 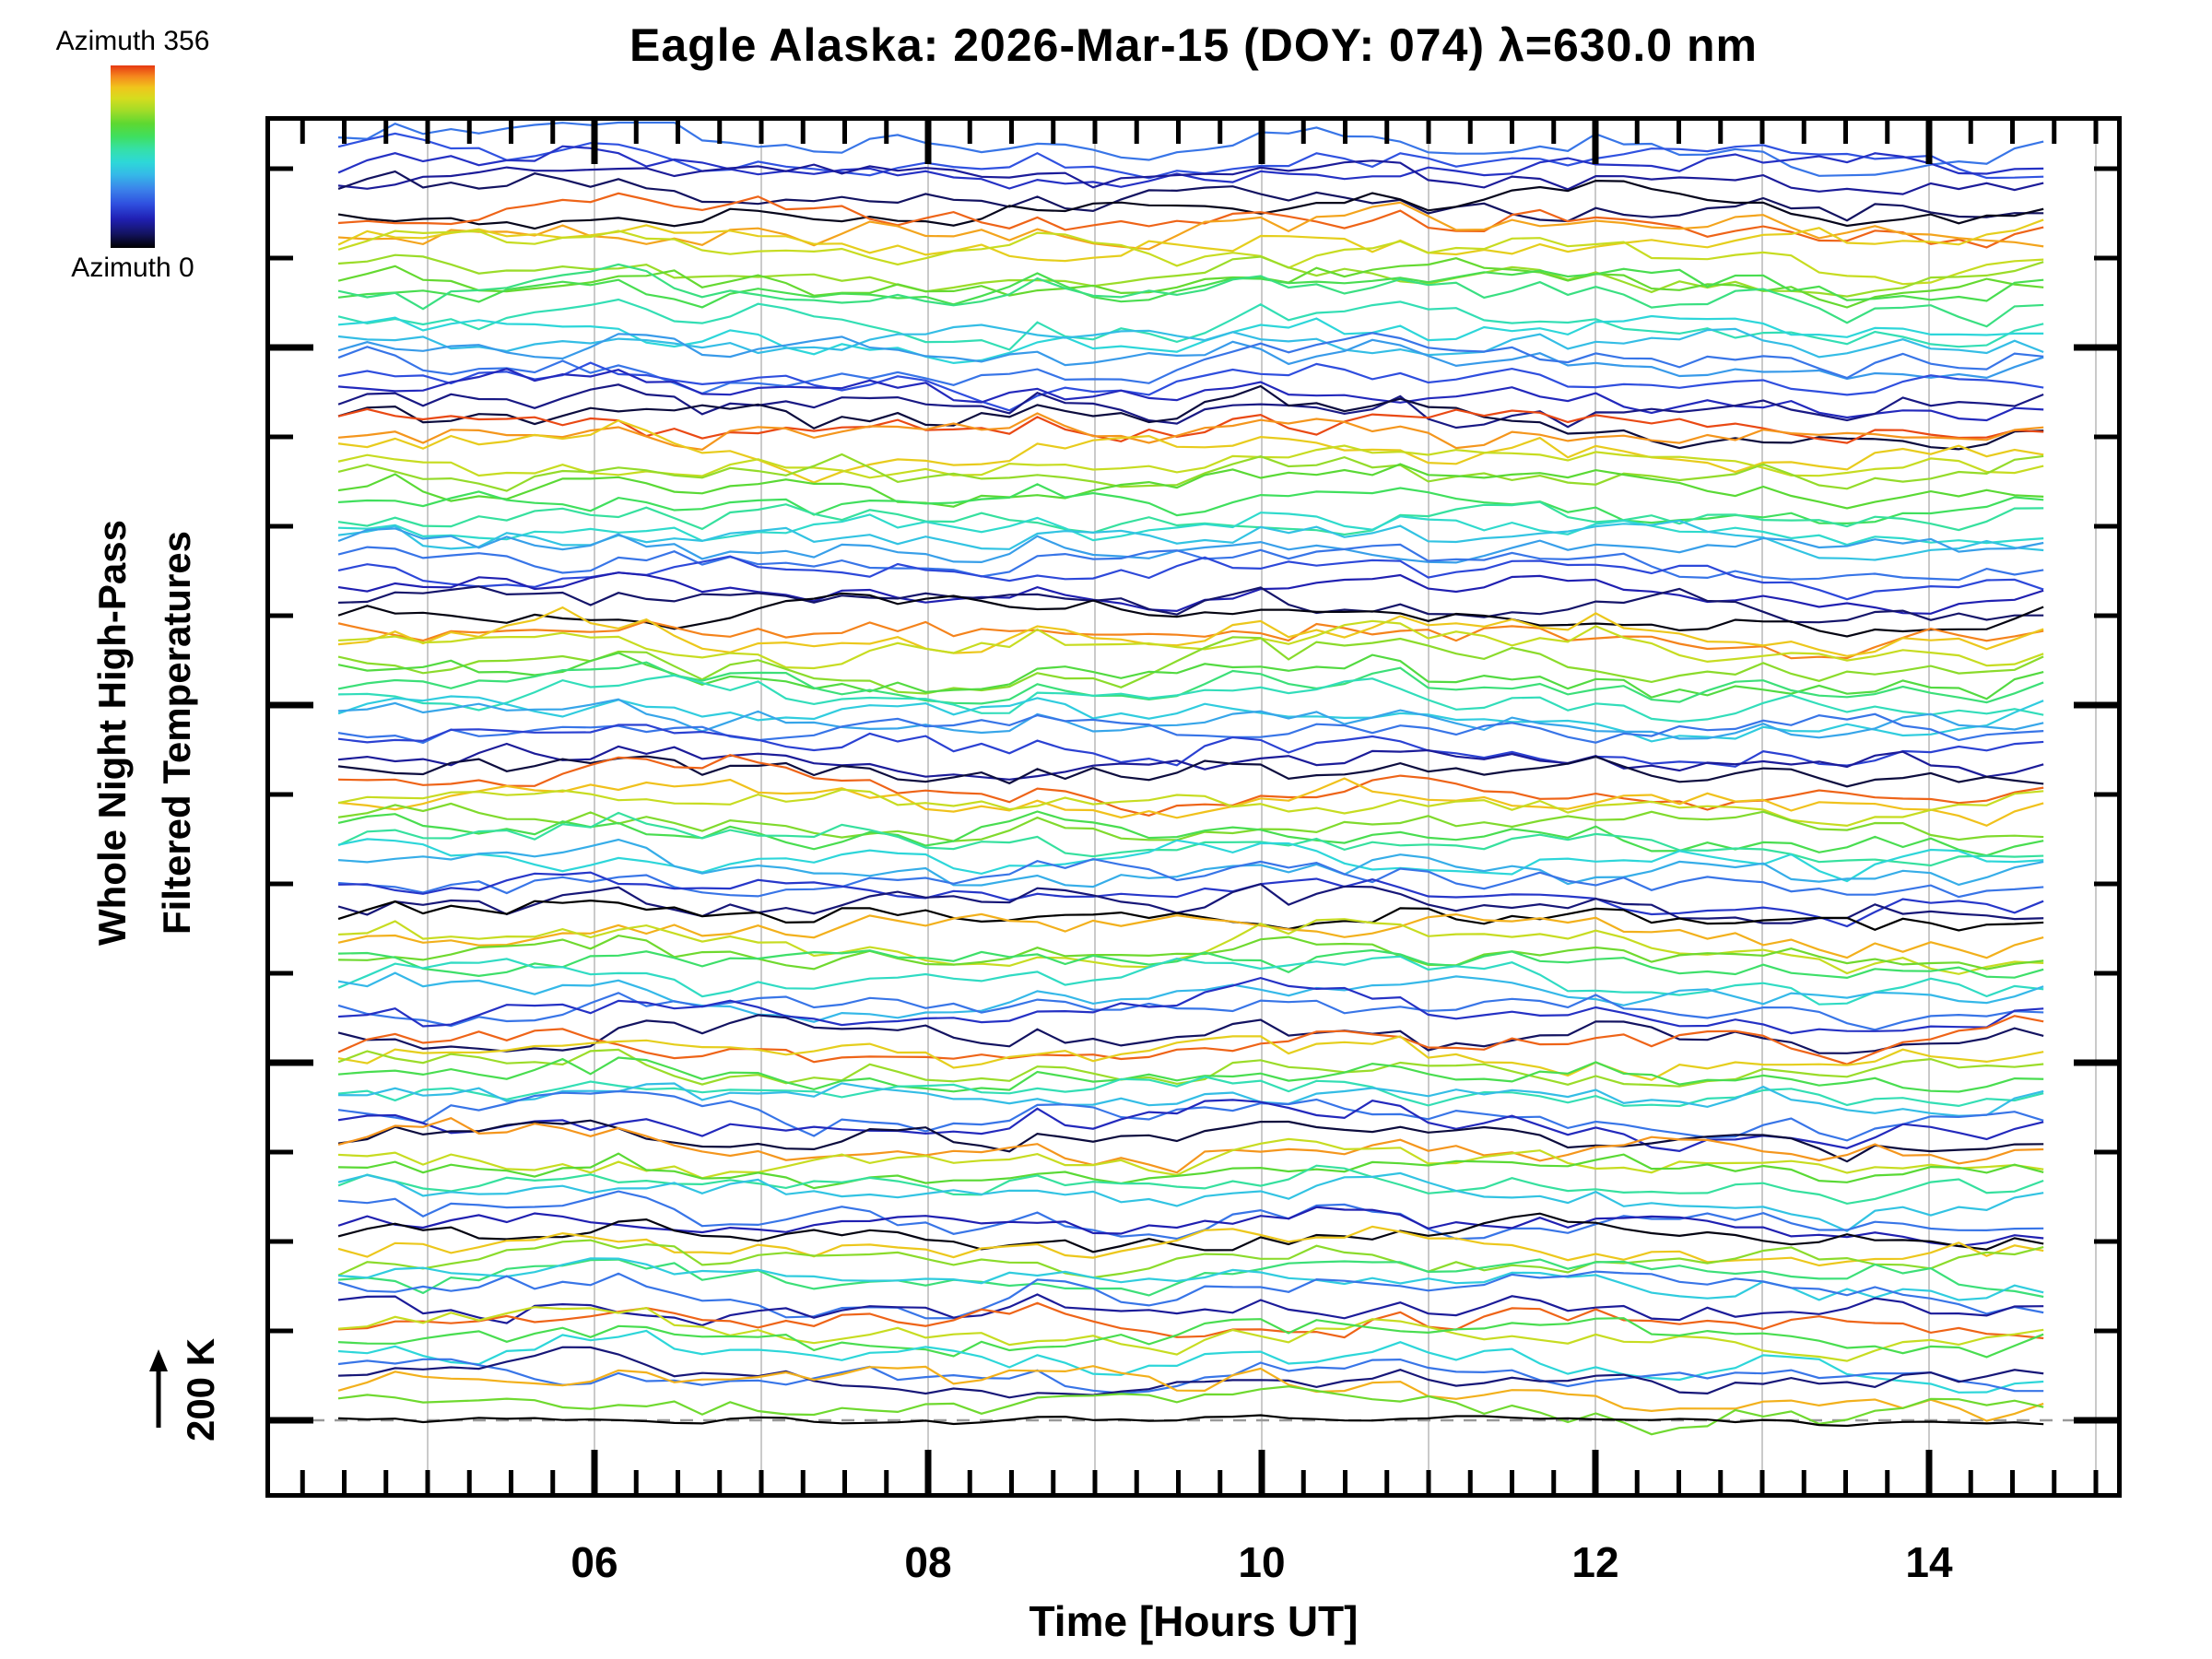 What do you see at coordinates (928, 1562) in the screenshot?
I see `x-tick-label: 08` at bounding box center [928, 1562].